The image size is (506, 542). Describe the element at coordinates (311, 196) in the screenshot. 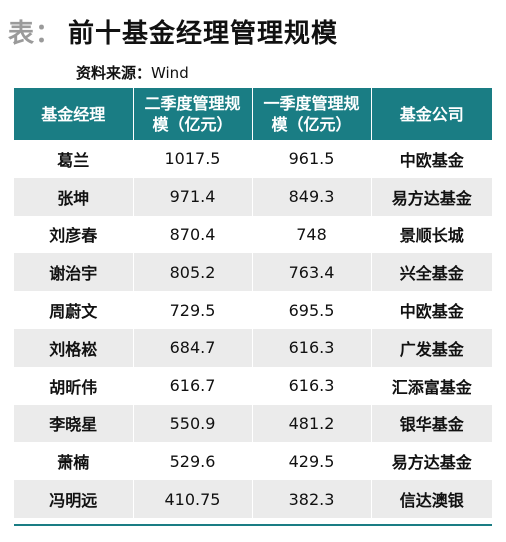

I see `cell-q1: 849.3` at that location.